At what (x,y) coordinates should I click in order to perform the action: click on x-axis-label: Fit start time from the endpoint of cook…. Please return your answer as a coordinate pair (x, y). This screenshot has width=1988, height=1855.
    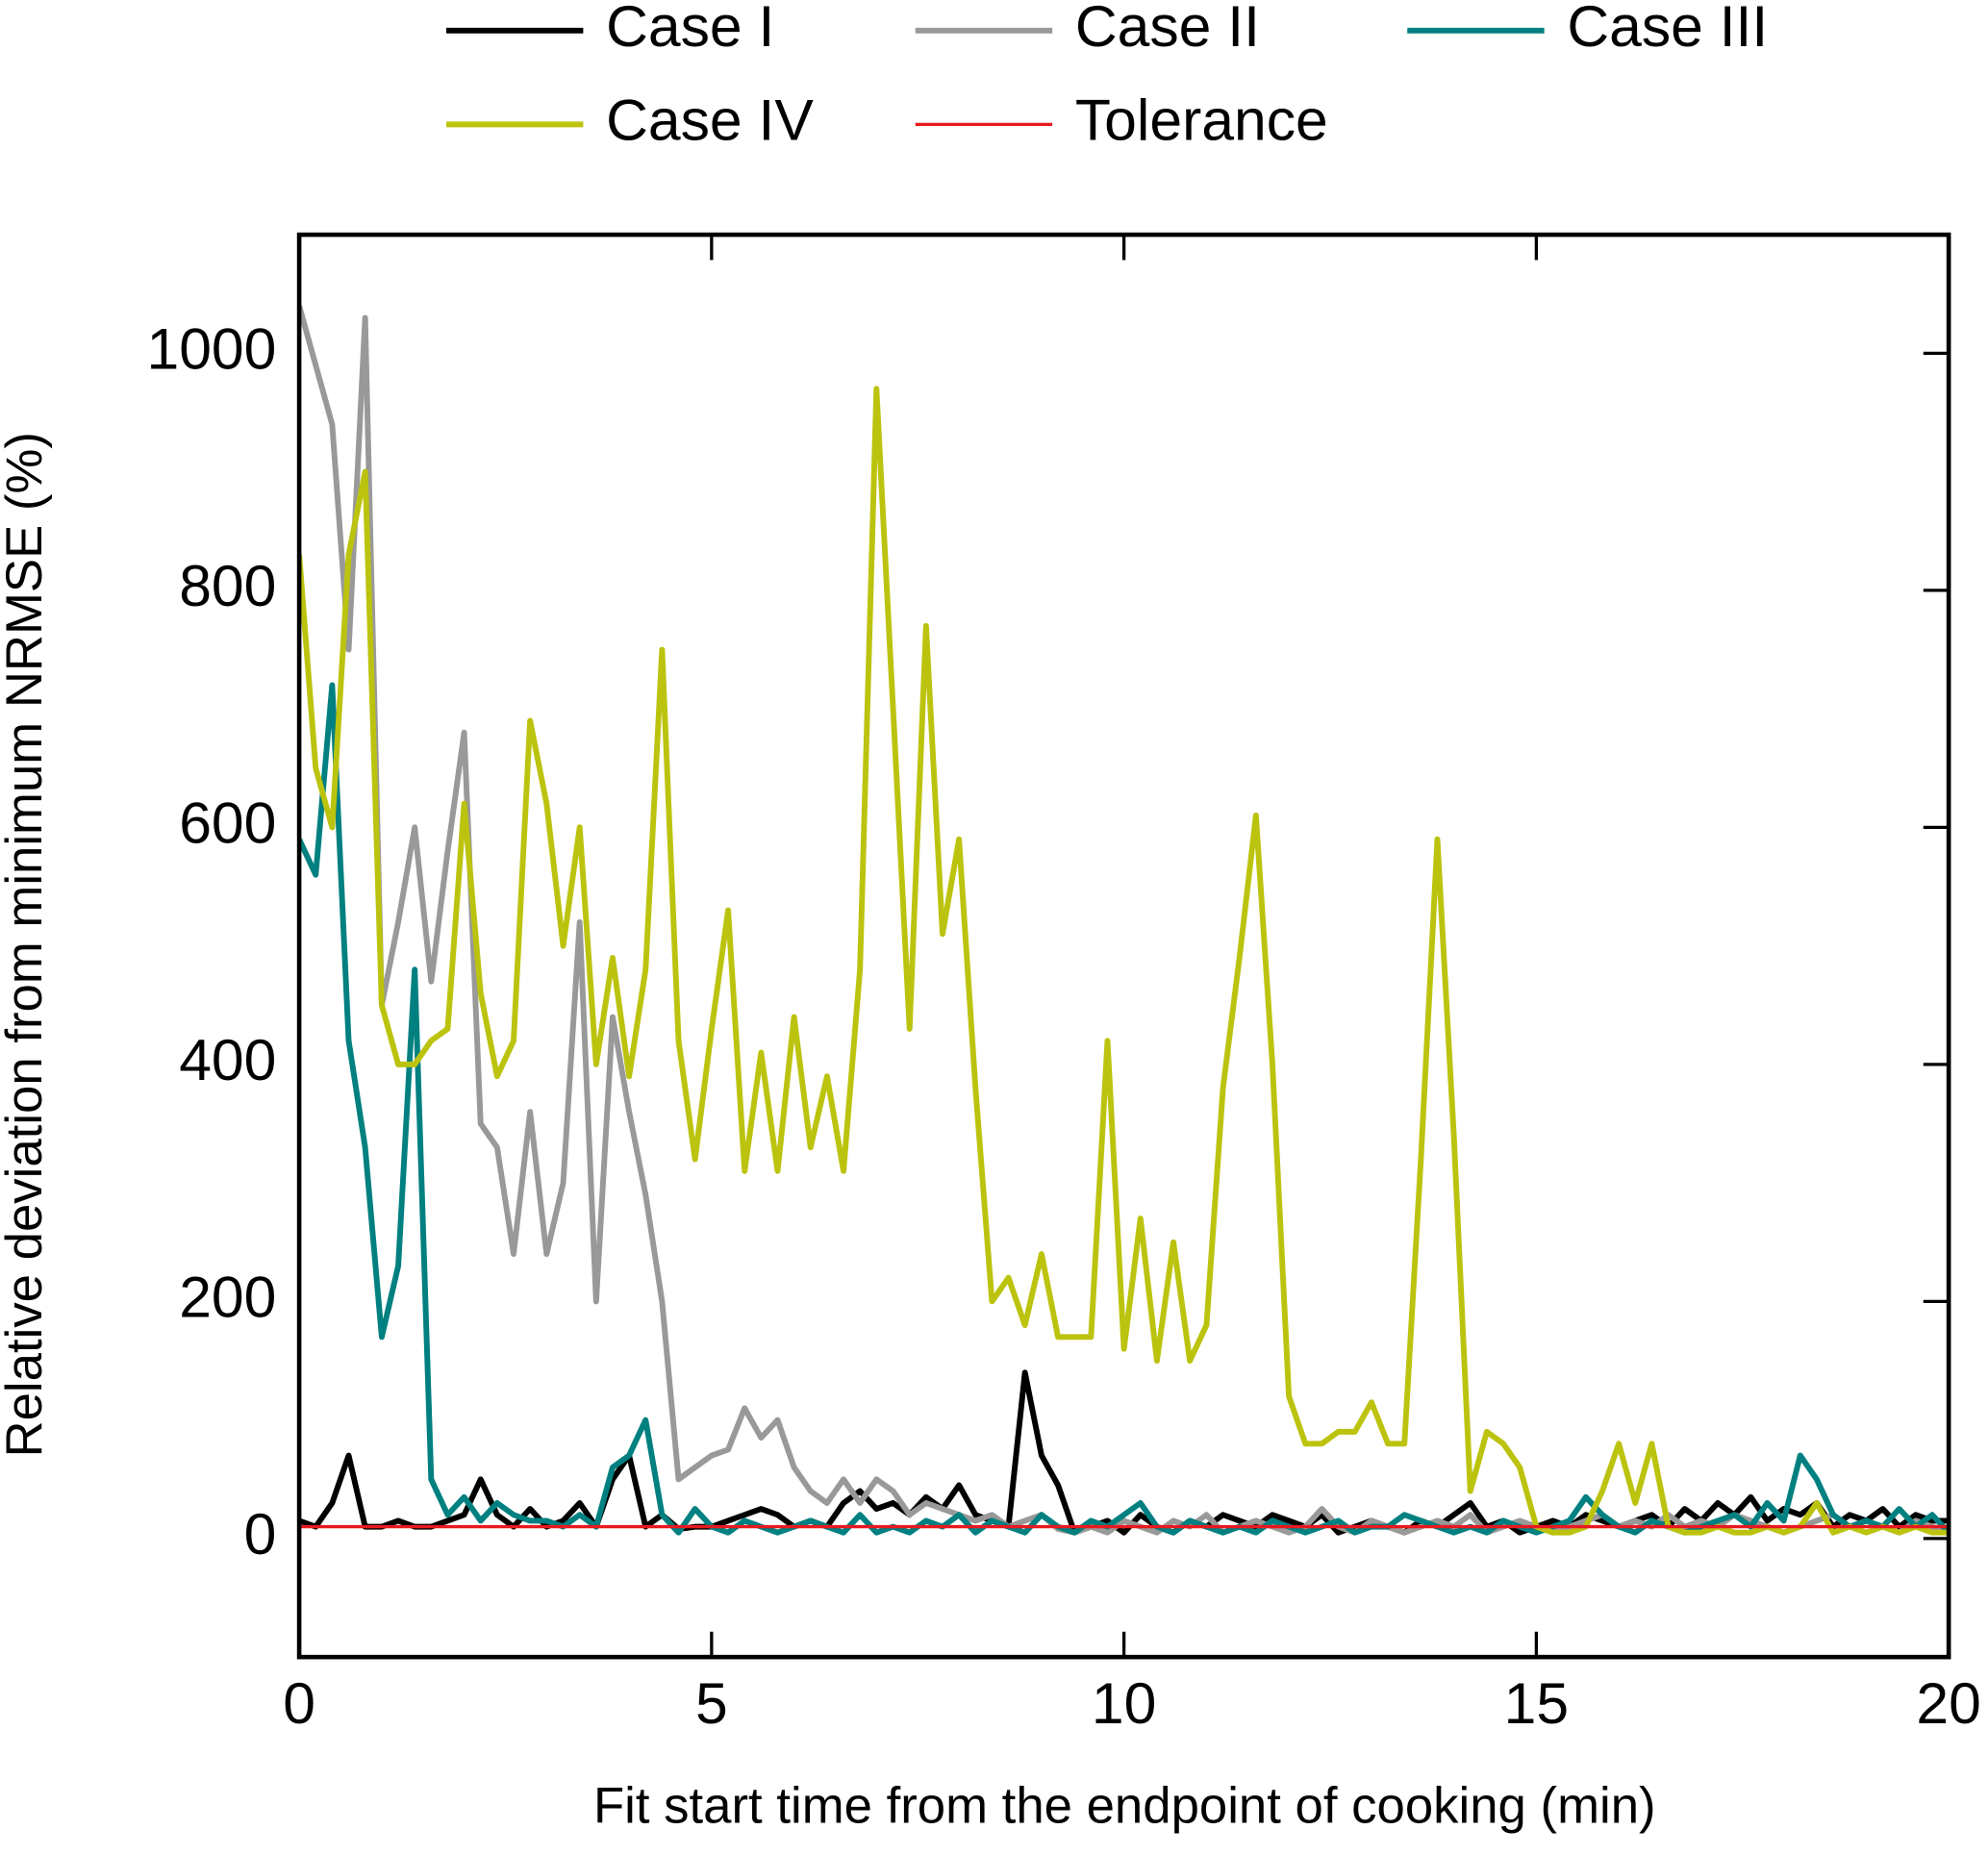
    Looking at the image, I should click on (1124, 1805).